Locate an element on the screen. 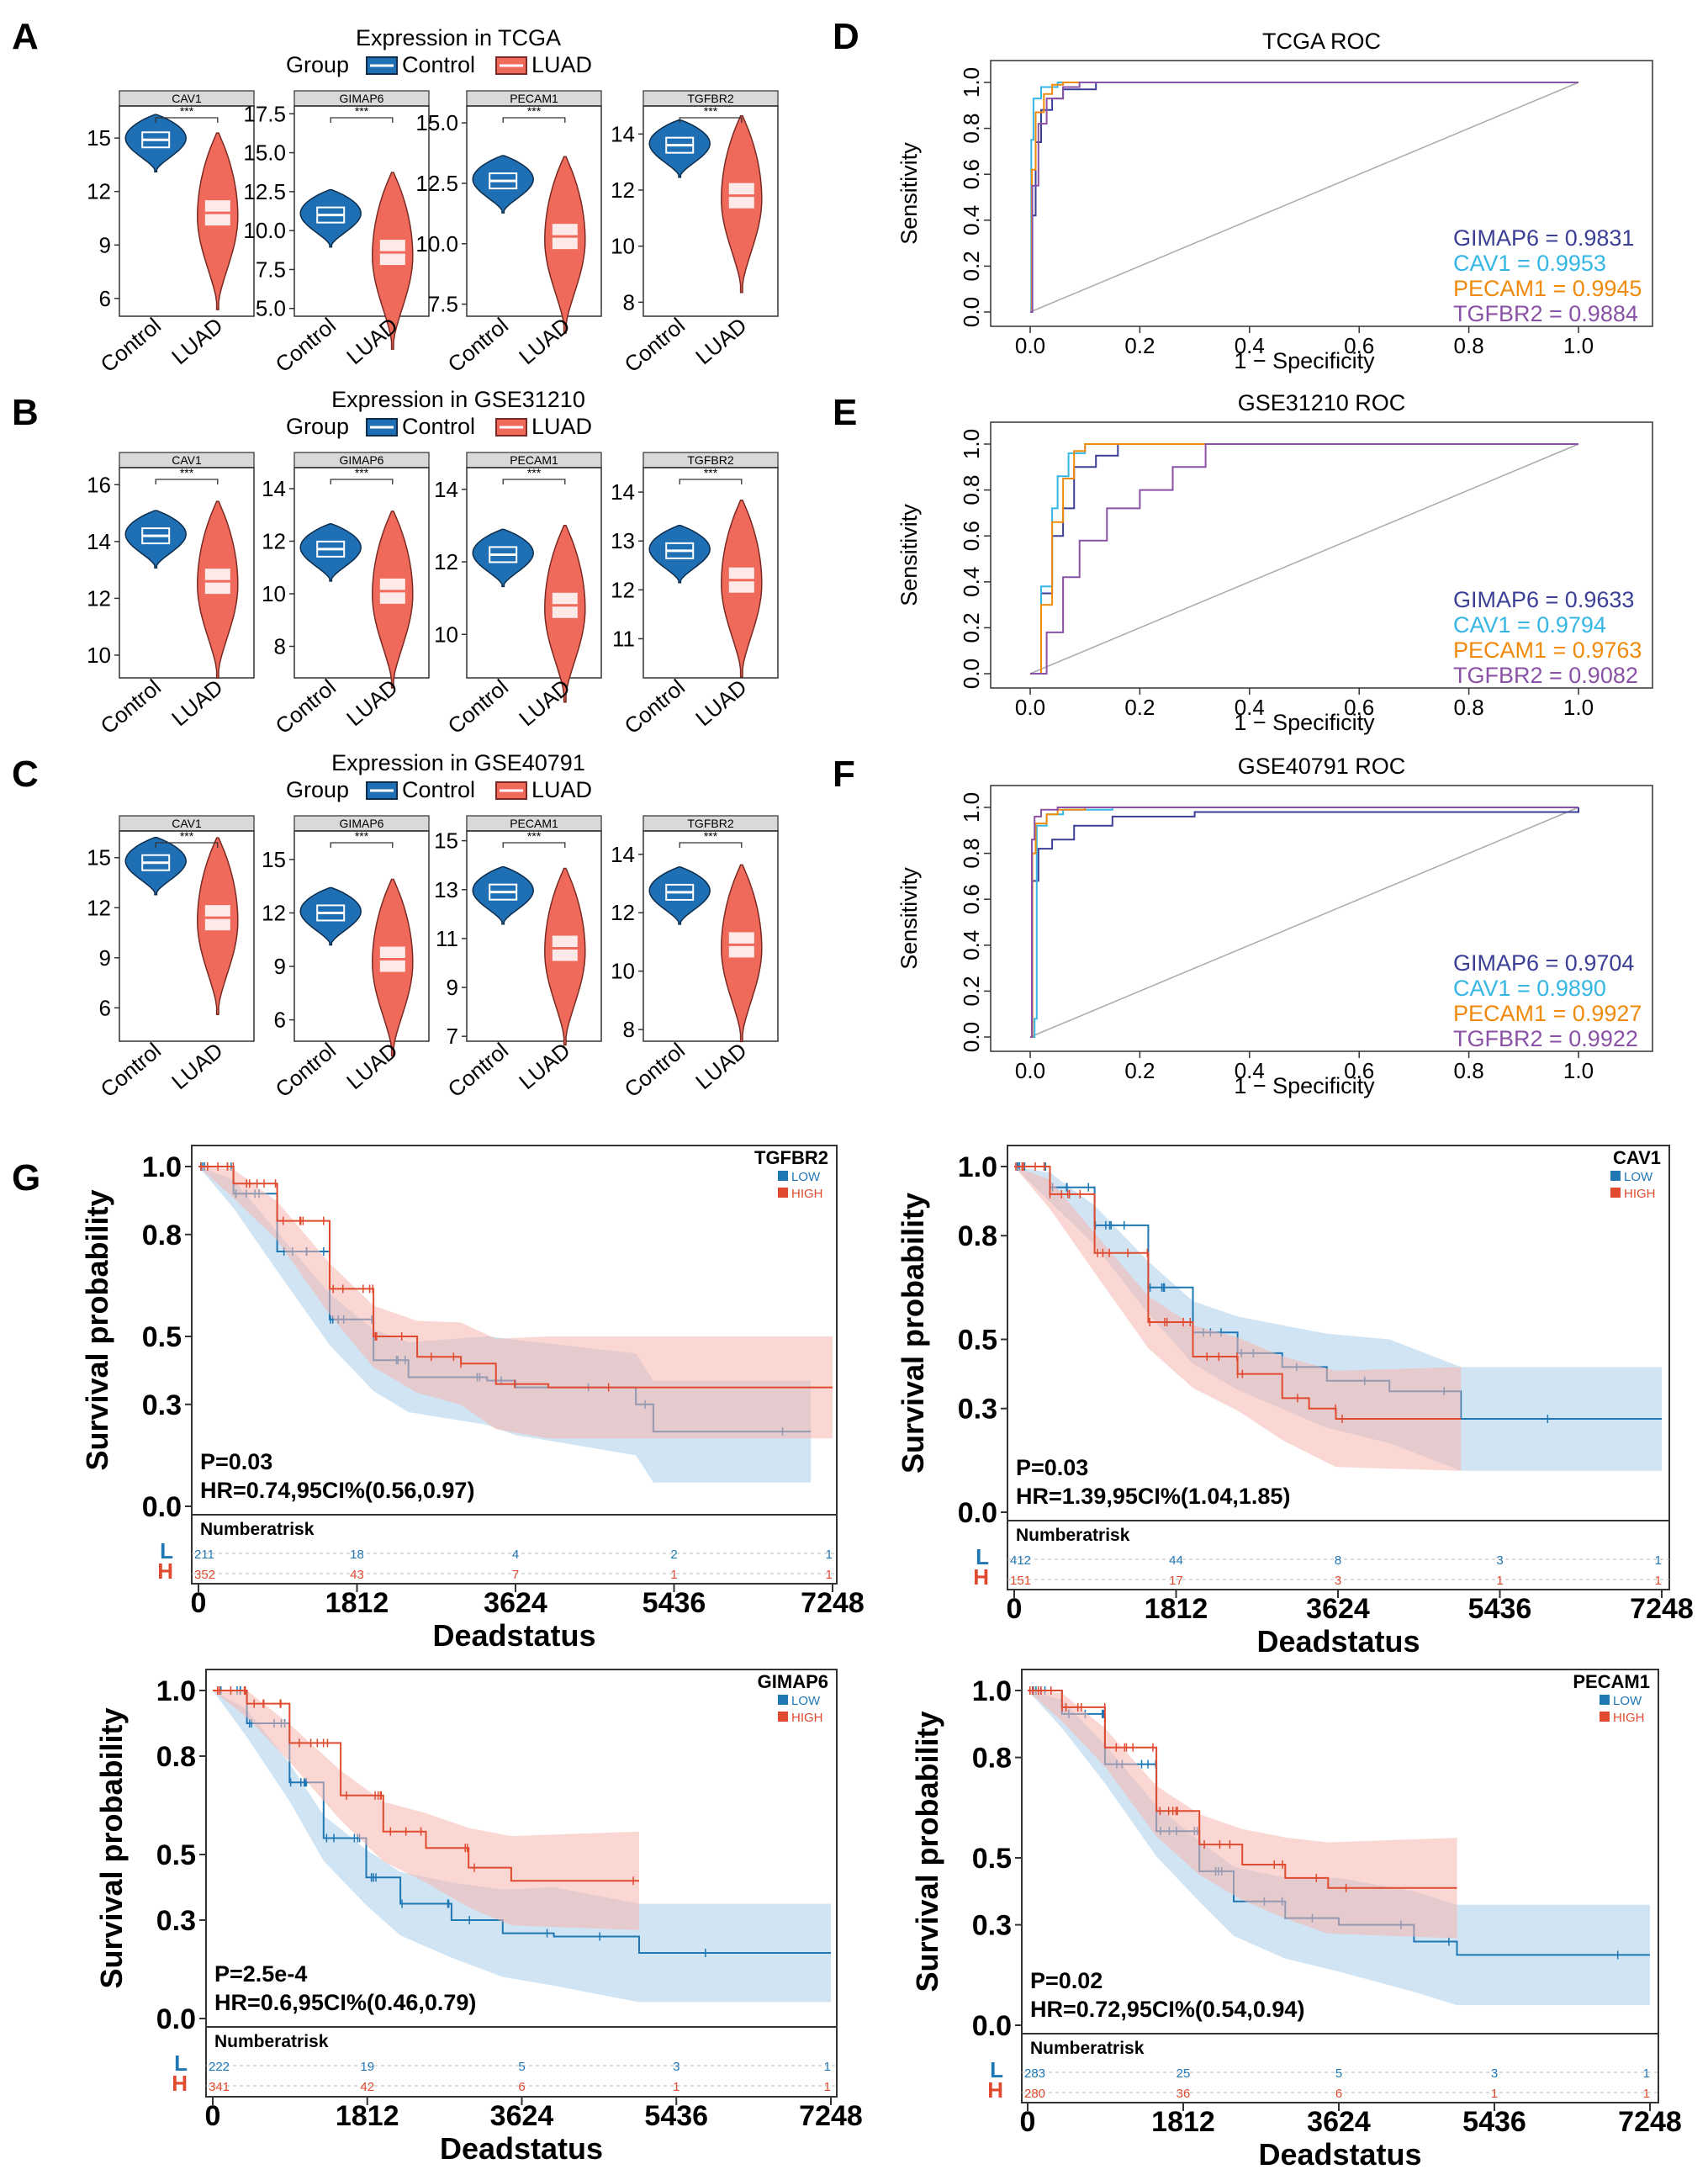 This screenshot has width=1708, height=2180. x-tick-label: 1.0 is located at coordinates (1578, 707).